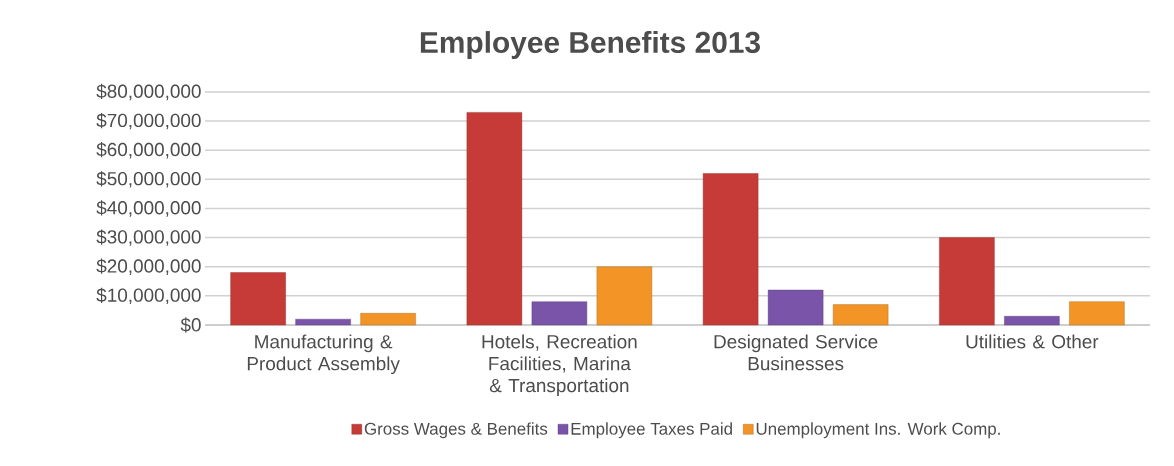  Describe the element at coordinates (148, 296) in the screenshot. I see `y-tick-label: $10,000,000` at that location.